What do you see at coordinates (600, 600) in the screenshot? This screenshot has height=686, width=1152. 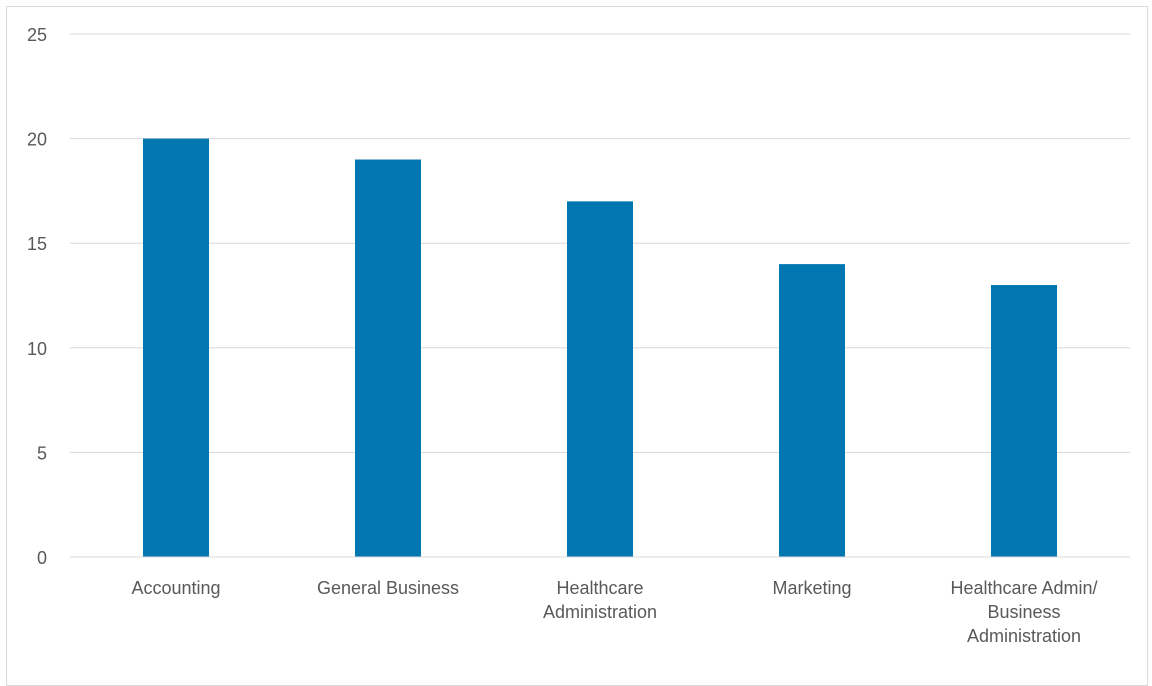 I see `x-tick-label: Healthcare Administration` at bounding box center [600, 600].